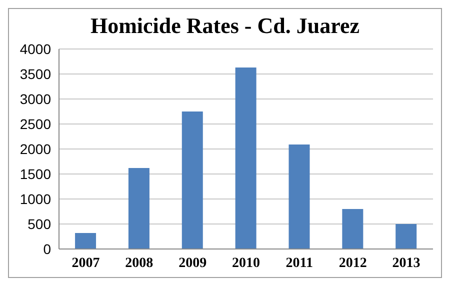 The width and height of the screenshot is (450, 285). Describe the element at coordinates (352, 263) in the screenshot. I see `x-tick-label: 2012` at that location.